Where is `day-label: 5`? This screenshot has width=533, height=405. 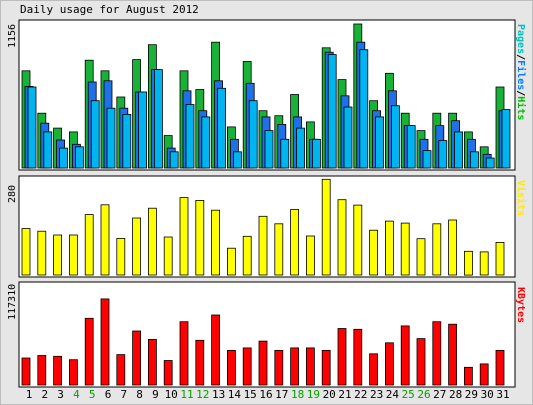 day-label: 5 is located at coordinates (92, 394).